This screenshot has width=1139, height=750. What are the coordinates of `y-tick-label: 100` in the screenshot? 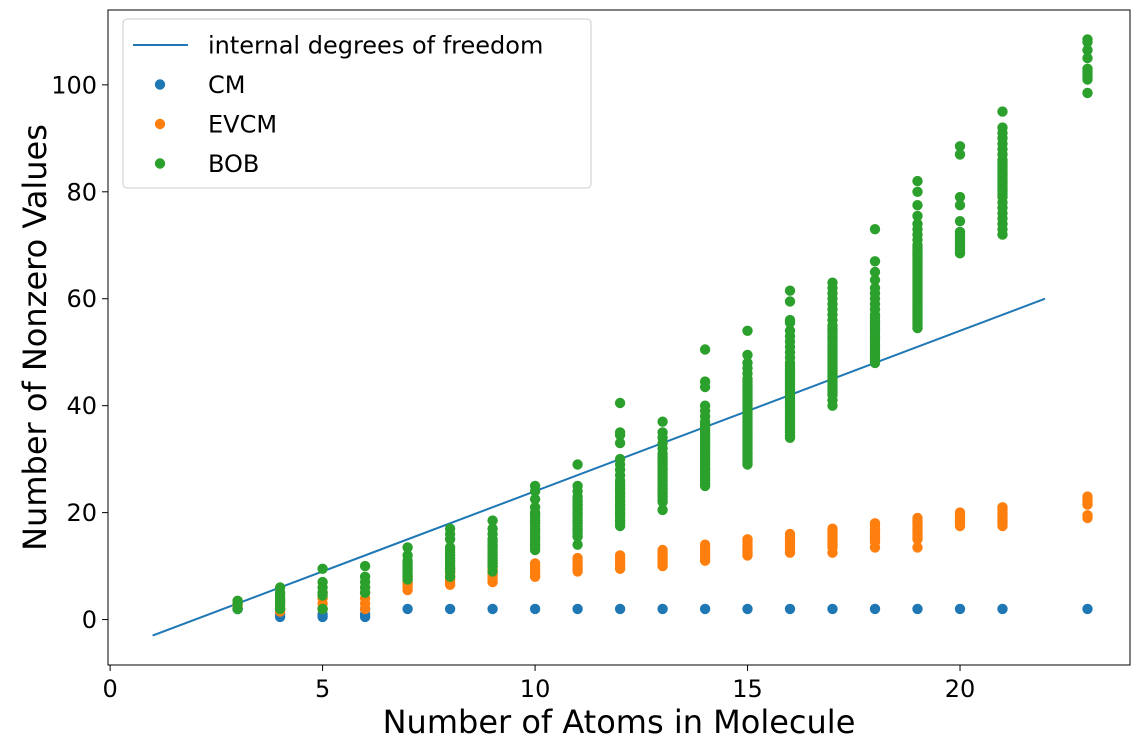 It's located at (74, 85).